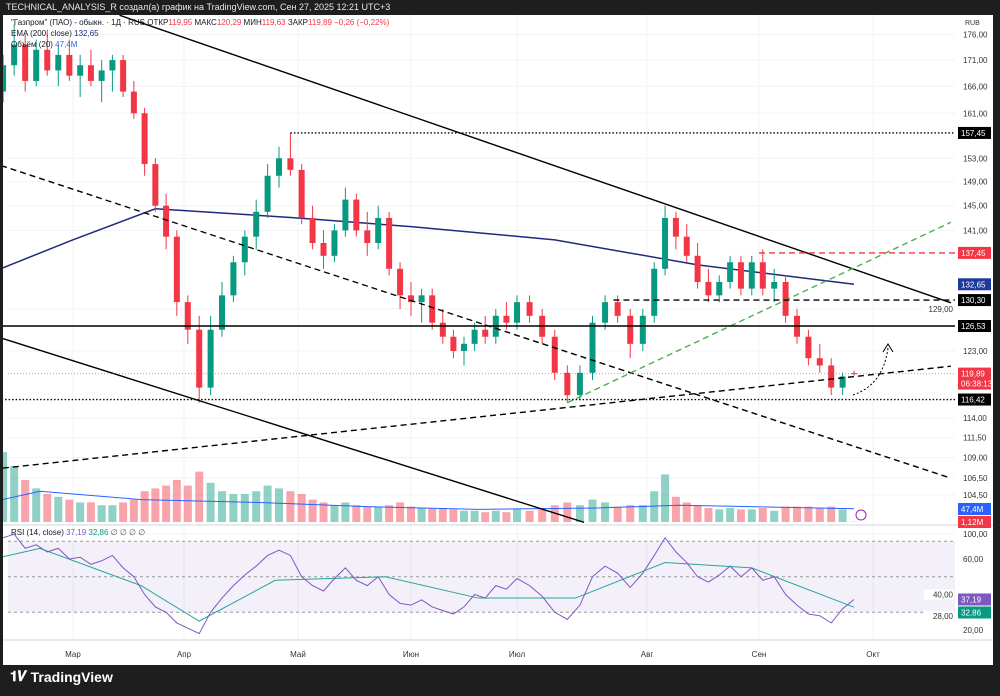 Image resolution: width=1000 pixels, height=696 pixels. I want to click on rsi-ma-line, so click(429, 584).